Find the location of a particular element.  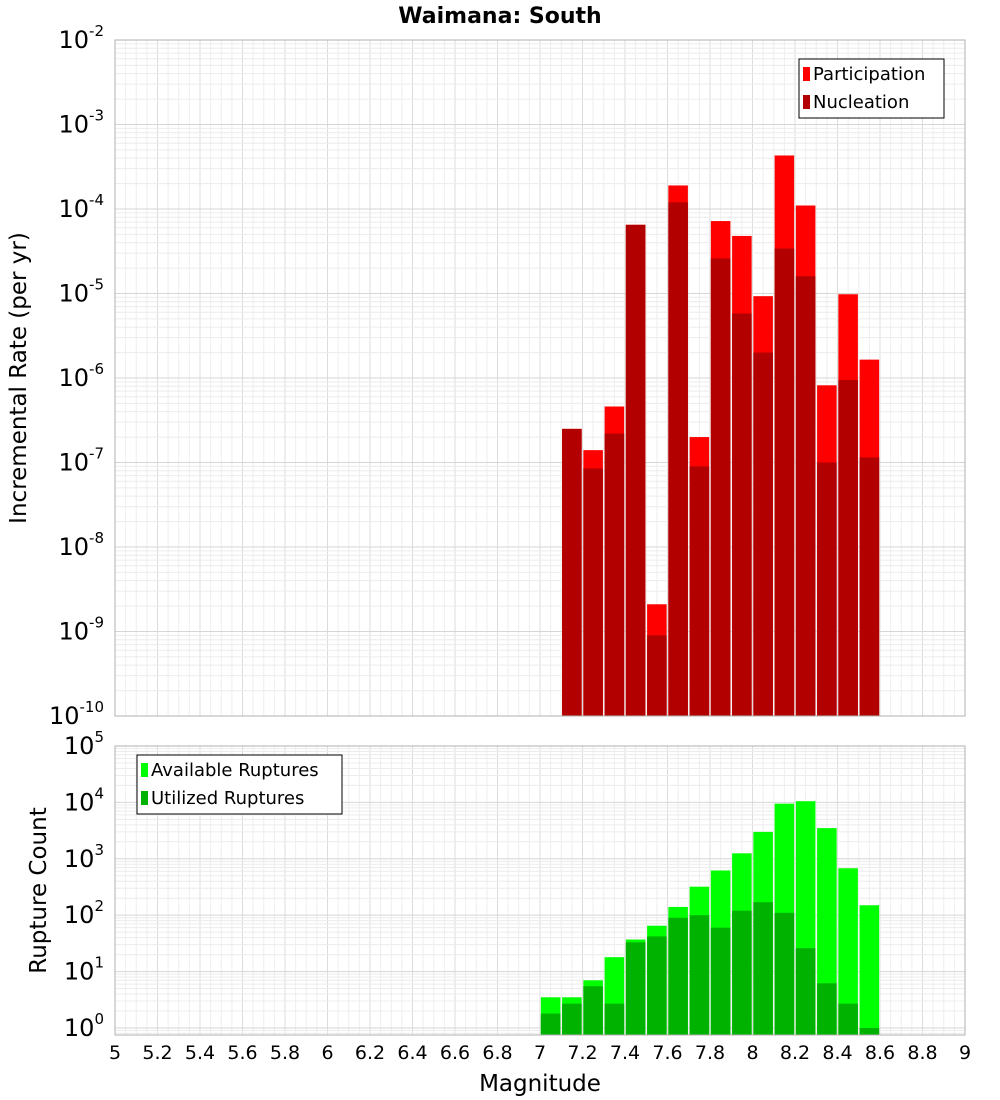

x-tick-label: 5.2 is located at coordinates (157, 1053).